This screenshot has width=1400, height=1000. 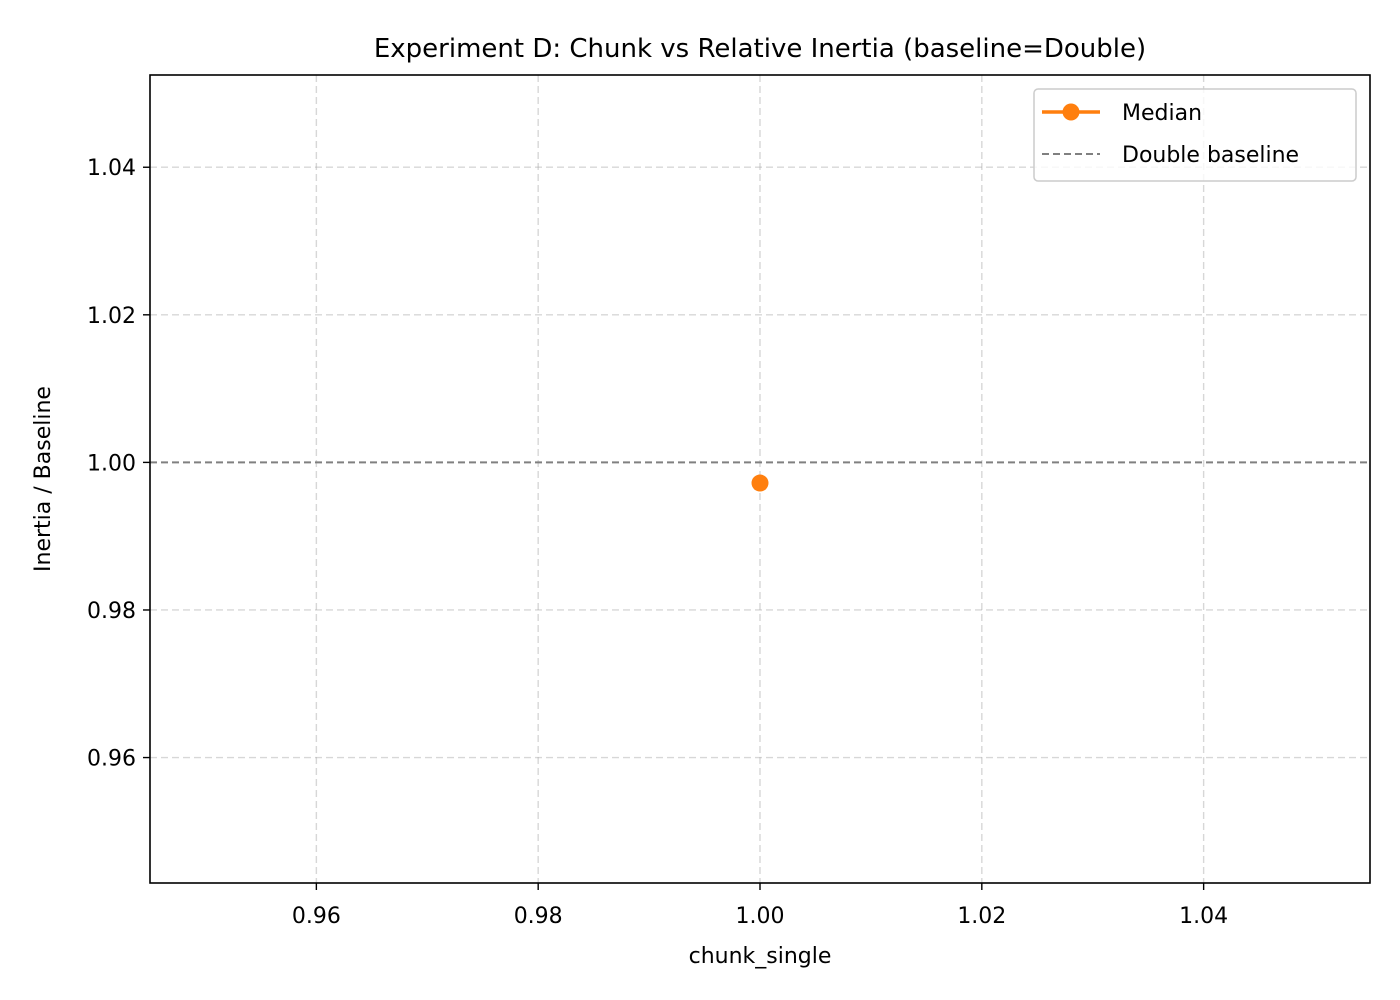 What do you see at coordinates (111, 611) in the screenshot?
I see `y-tick-label: 0.98` at bounding box center [111, 611].